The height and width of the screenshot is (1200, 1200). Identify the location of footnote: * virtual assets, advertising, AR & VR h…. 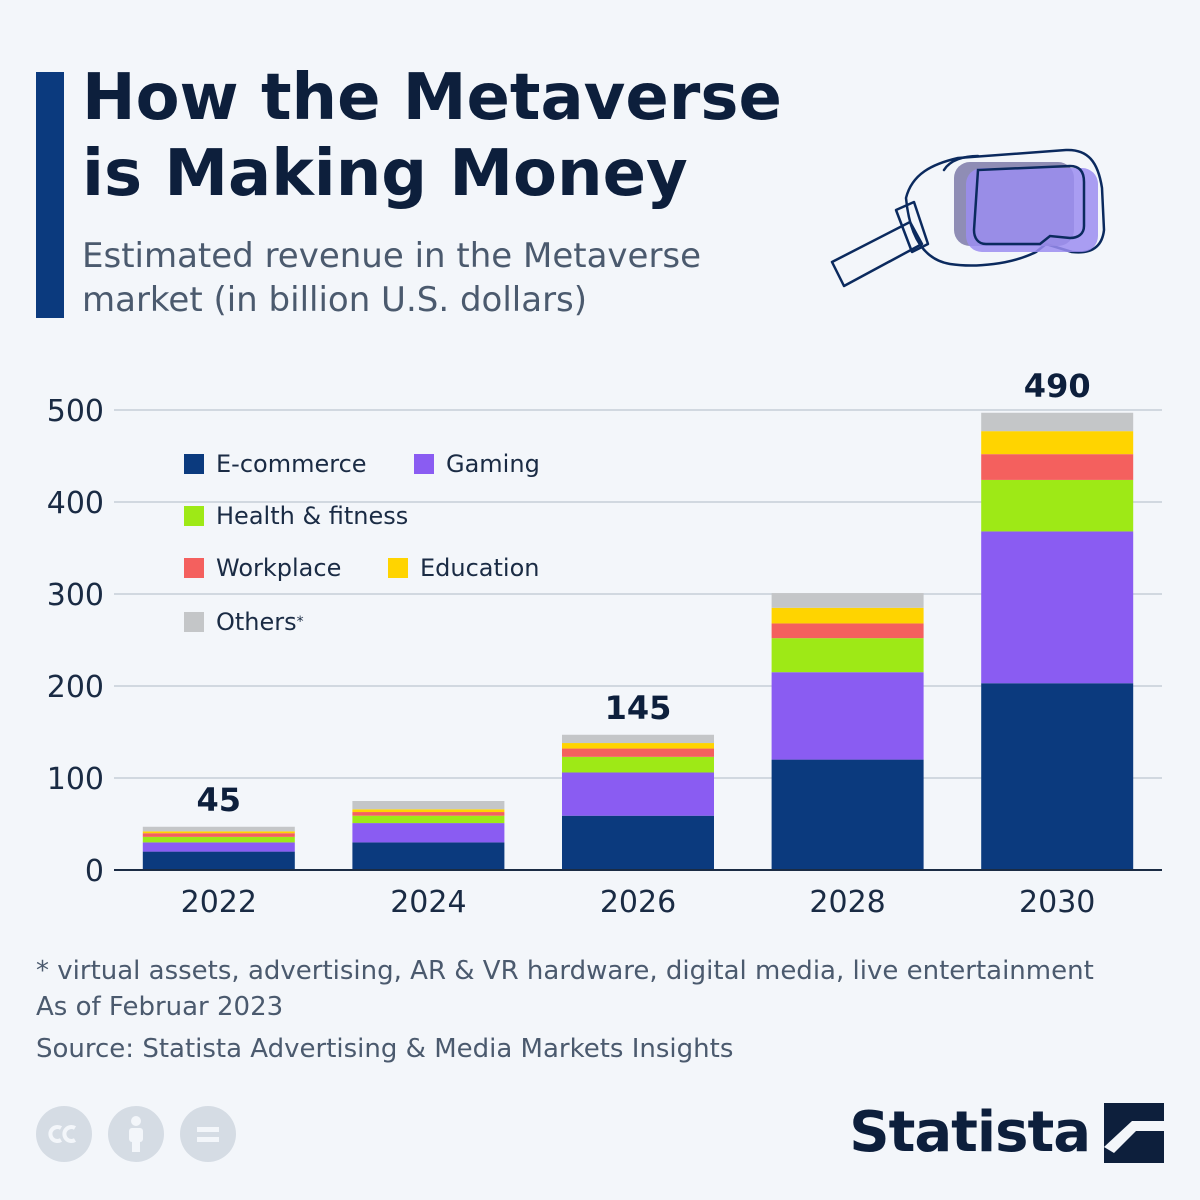
(565, 971).